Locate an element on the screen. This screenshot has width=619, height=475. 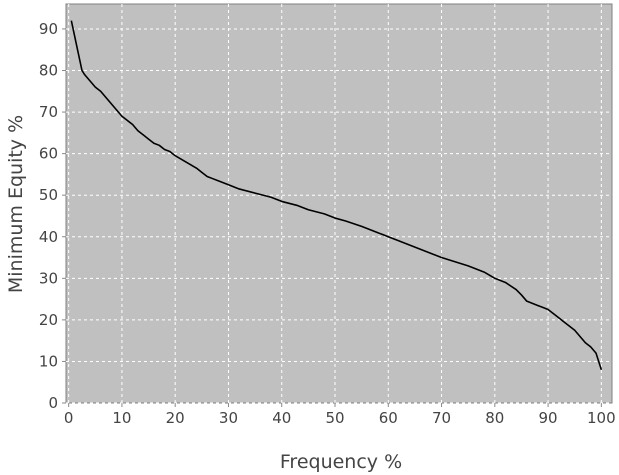
x-tick-label: 80 is located at coordinates (494, 418).